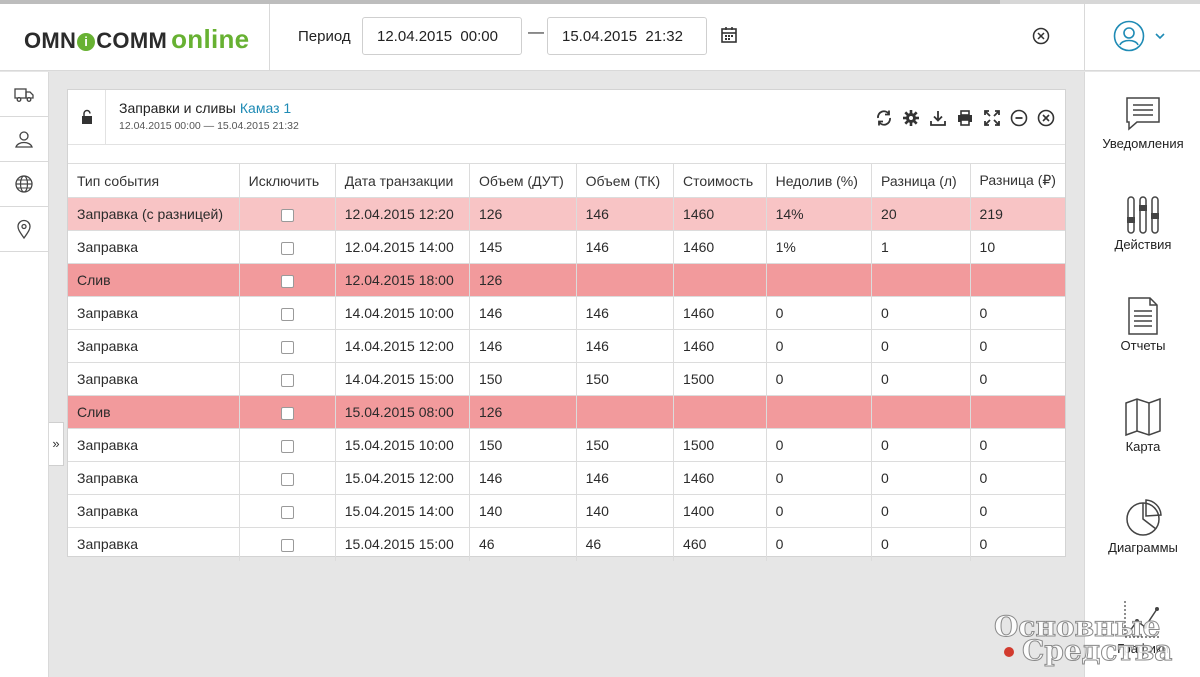  I want to click on col-header-type: Тип события, so click(154, 180).